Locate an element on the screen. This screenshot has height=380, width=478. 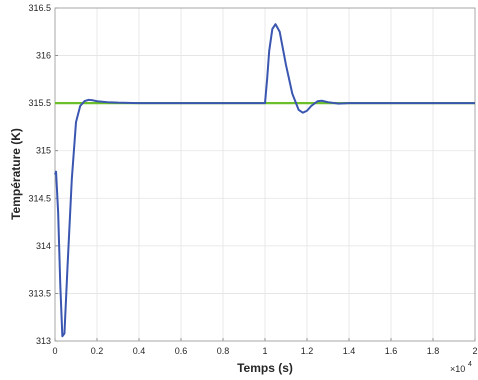
y-tick-label: 313 is located at coordinates (43, 341).